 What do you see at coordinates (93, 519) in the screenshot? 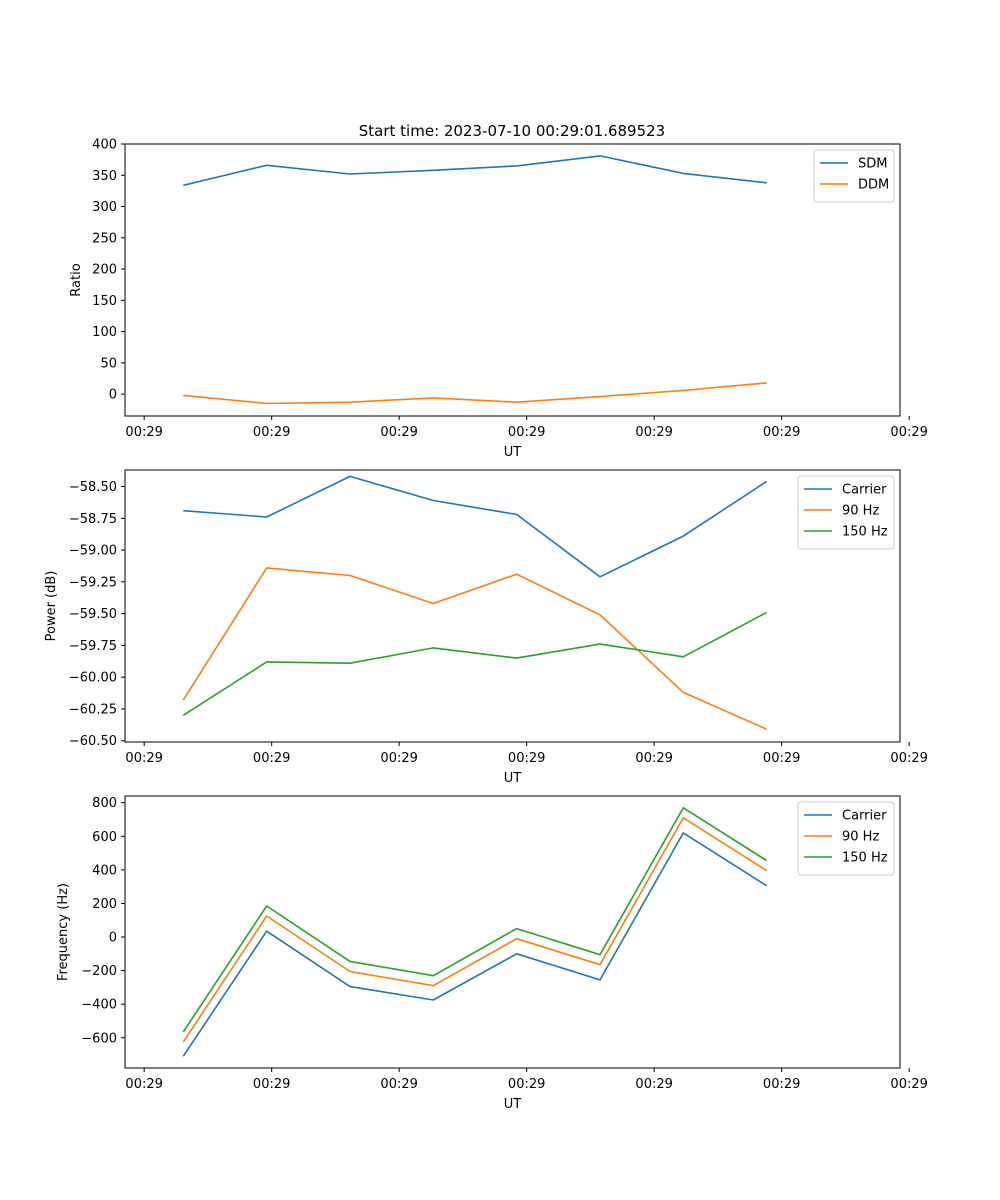
I see `power-y-tick-label: −58.75` at bounding box center [93, 519].